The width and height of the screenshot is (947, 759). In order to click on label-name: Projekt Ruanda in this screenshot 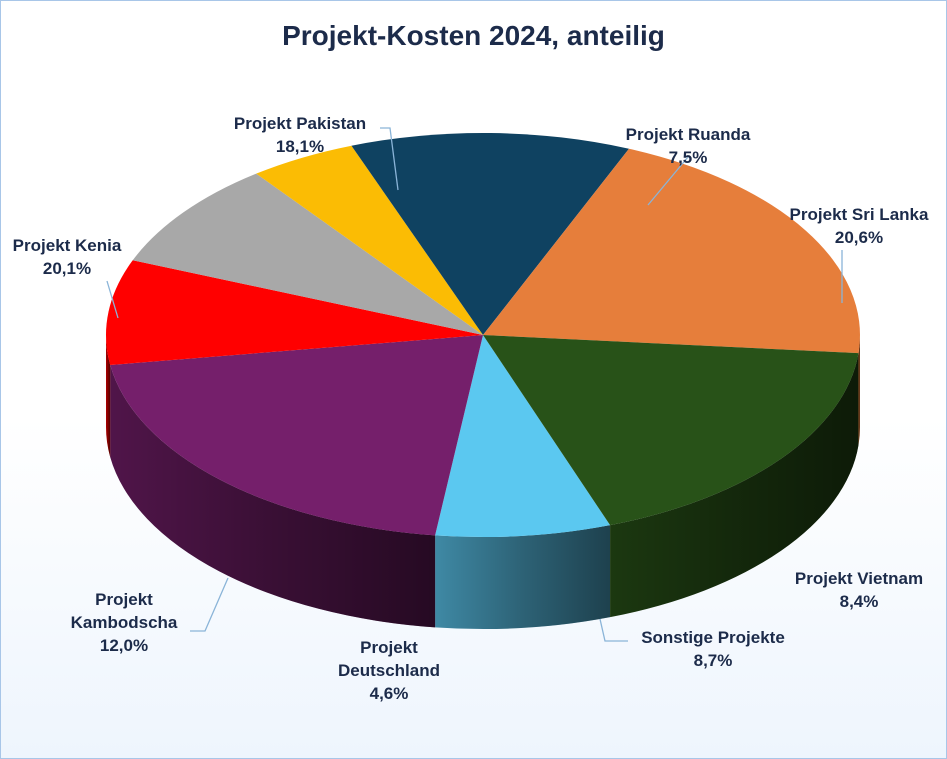, I will do `click(688, 134)`.